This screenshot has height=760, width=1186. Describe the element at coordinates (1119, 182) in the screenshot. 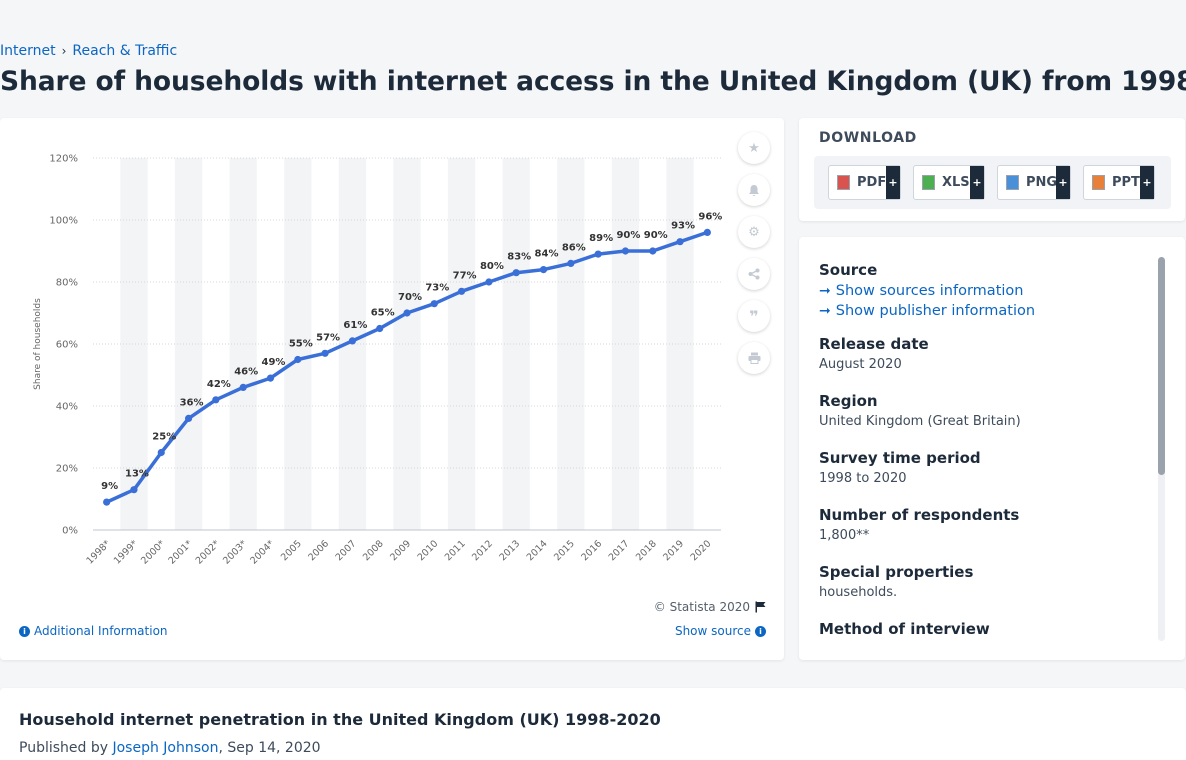

I see `download-ppt-button: PPT +` at that location.